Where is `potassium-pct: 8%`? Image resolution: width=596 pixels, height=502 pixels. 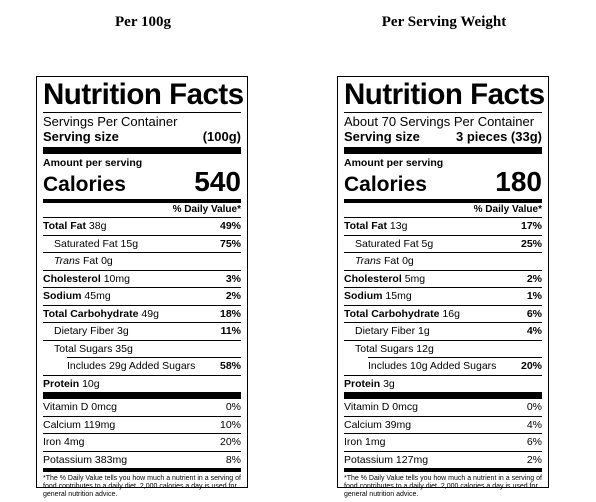 potassium-pct: 8% is located at coordinates (233, 459).